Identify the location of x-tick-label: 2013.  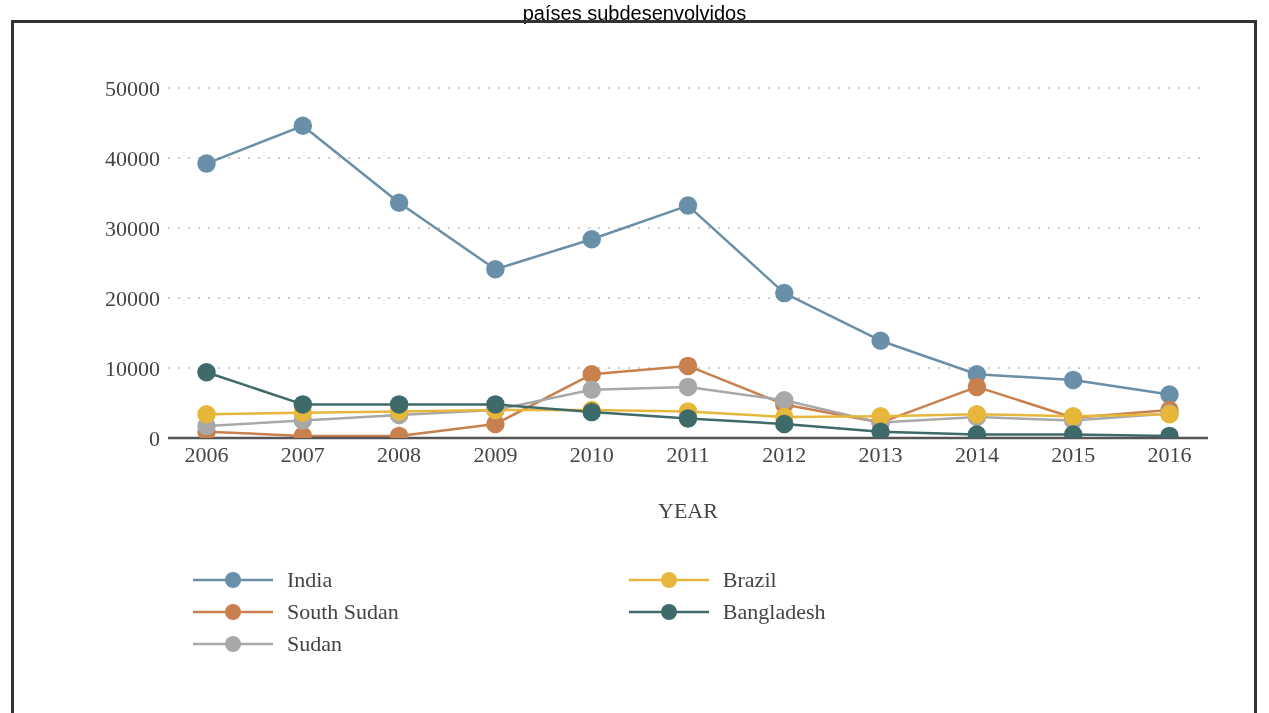
(880, 454).